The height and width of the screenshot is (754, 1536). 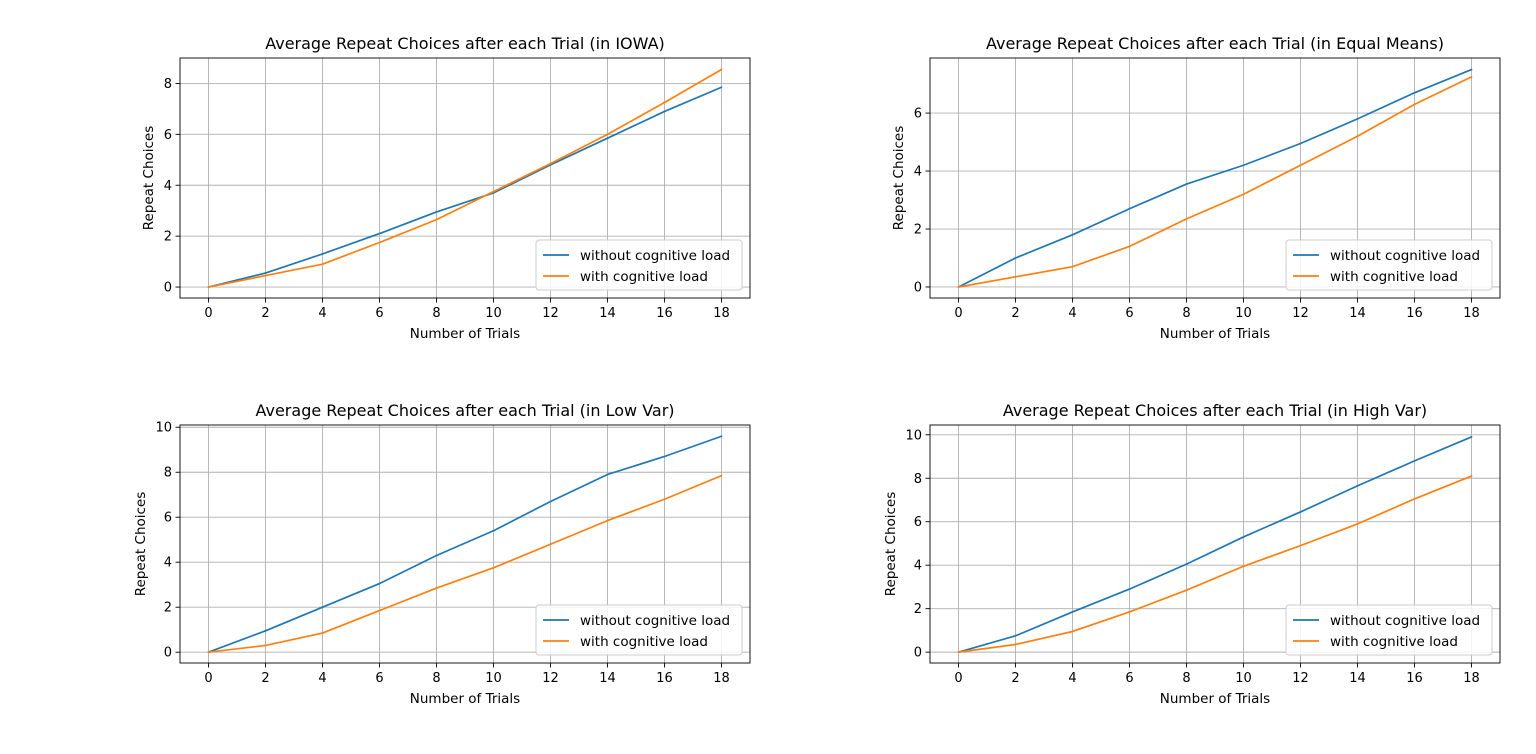 I want to click on chart-3-axes-frame, so click(x=465, y=544).